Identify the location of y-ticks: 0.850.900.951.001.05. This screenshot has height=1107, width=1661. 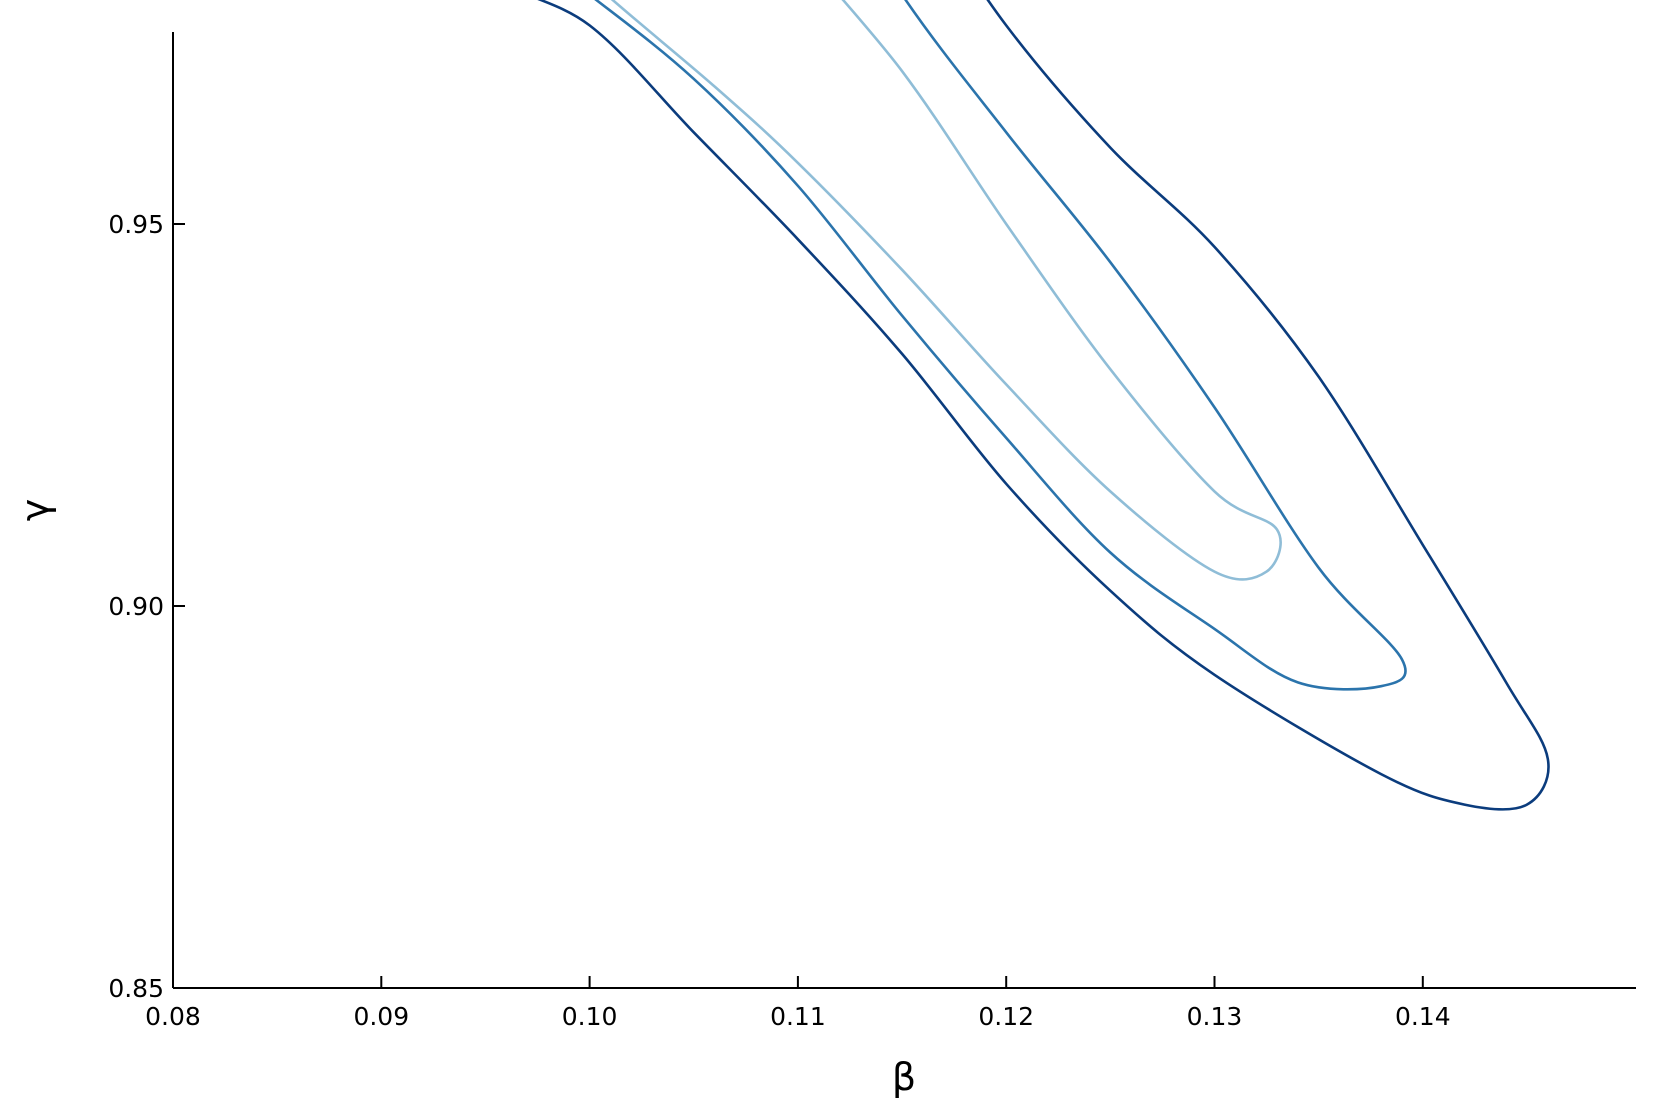
(146, 606).